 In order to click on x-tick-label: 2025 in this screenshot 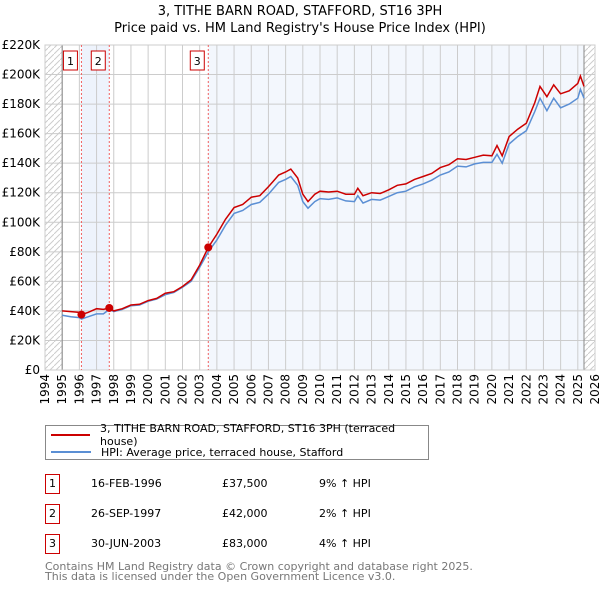, I will do `click(578, 389)`.